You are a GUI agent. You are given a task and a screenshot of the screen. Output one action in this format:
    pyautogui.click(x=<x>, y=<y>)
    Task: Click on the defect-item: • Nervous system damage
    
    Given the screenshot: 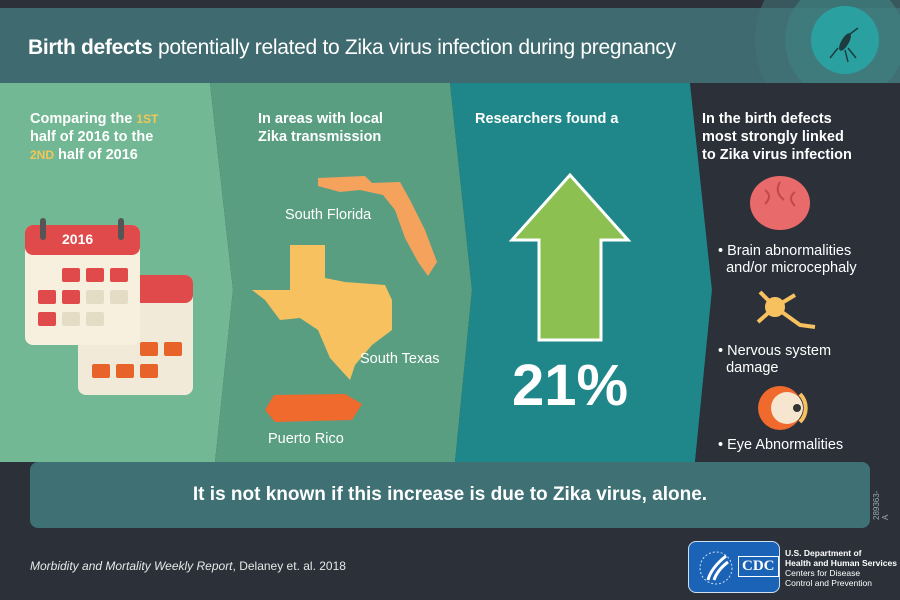 What is the action you would take?
    pyautogui.click(x=775, y=359)
    